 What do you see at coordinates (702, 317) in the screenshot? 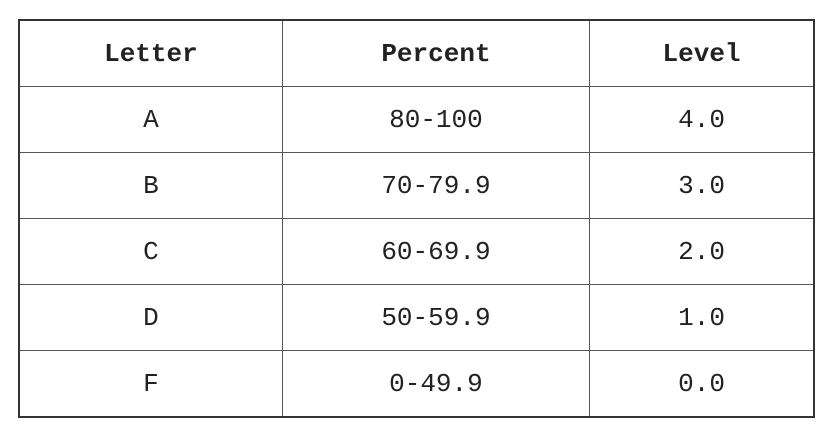
I see `table-cell: 1.0` at bounding box center [702, 317].